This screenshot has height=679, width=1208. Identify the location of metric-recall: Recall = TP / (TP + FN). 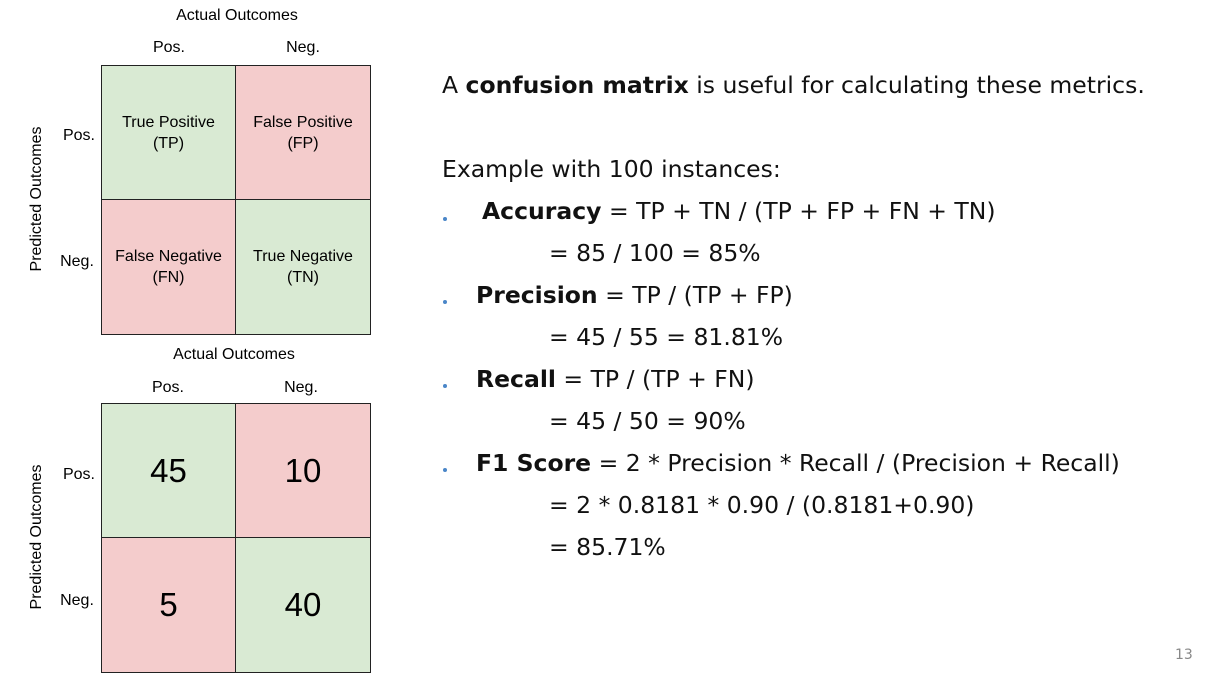
(615, 379).